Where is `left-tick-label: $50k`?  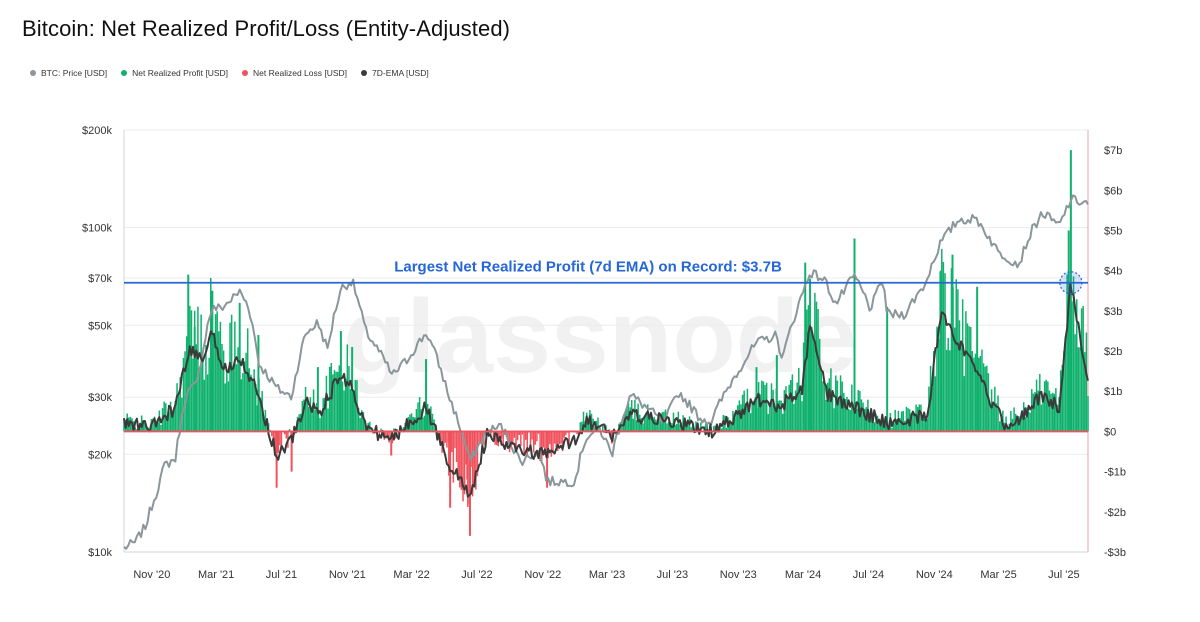
left-tick-label: $50k is located at coordinates (100, 326).